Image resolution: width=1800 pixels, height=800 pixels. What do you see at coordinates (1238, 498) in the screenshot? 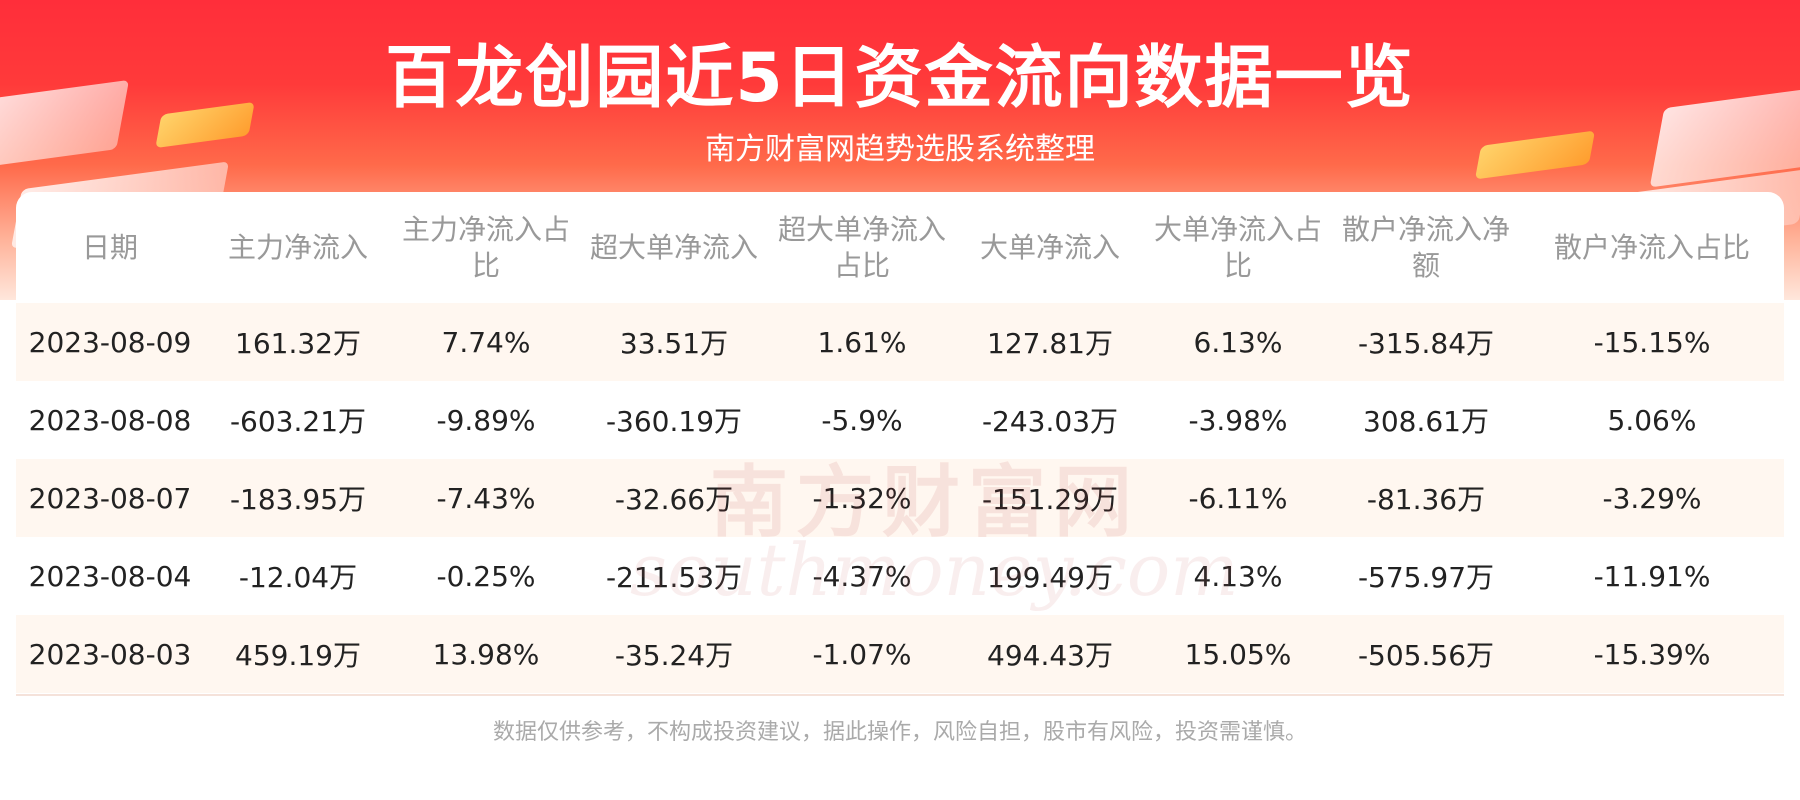
I see `cell-large-net-inflow-ratio: -6.11%` at bounding box center [1238, 498].